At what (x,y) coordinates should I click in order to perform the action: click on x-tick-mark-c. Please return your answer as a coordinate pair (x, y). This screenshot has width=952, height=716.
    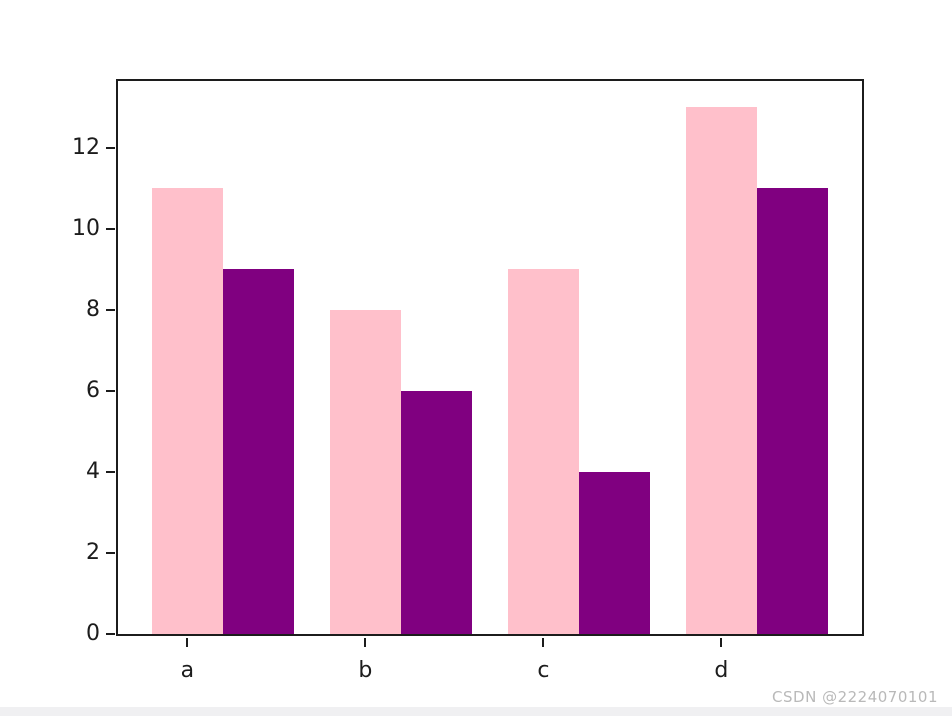
    Looking at the image, I should click on (543, 642).